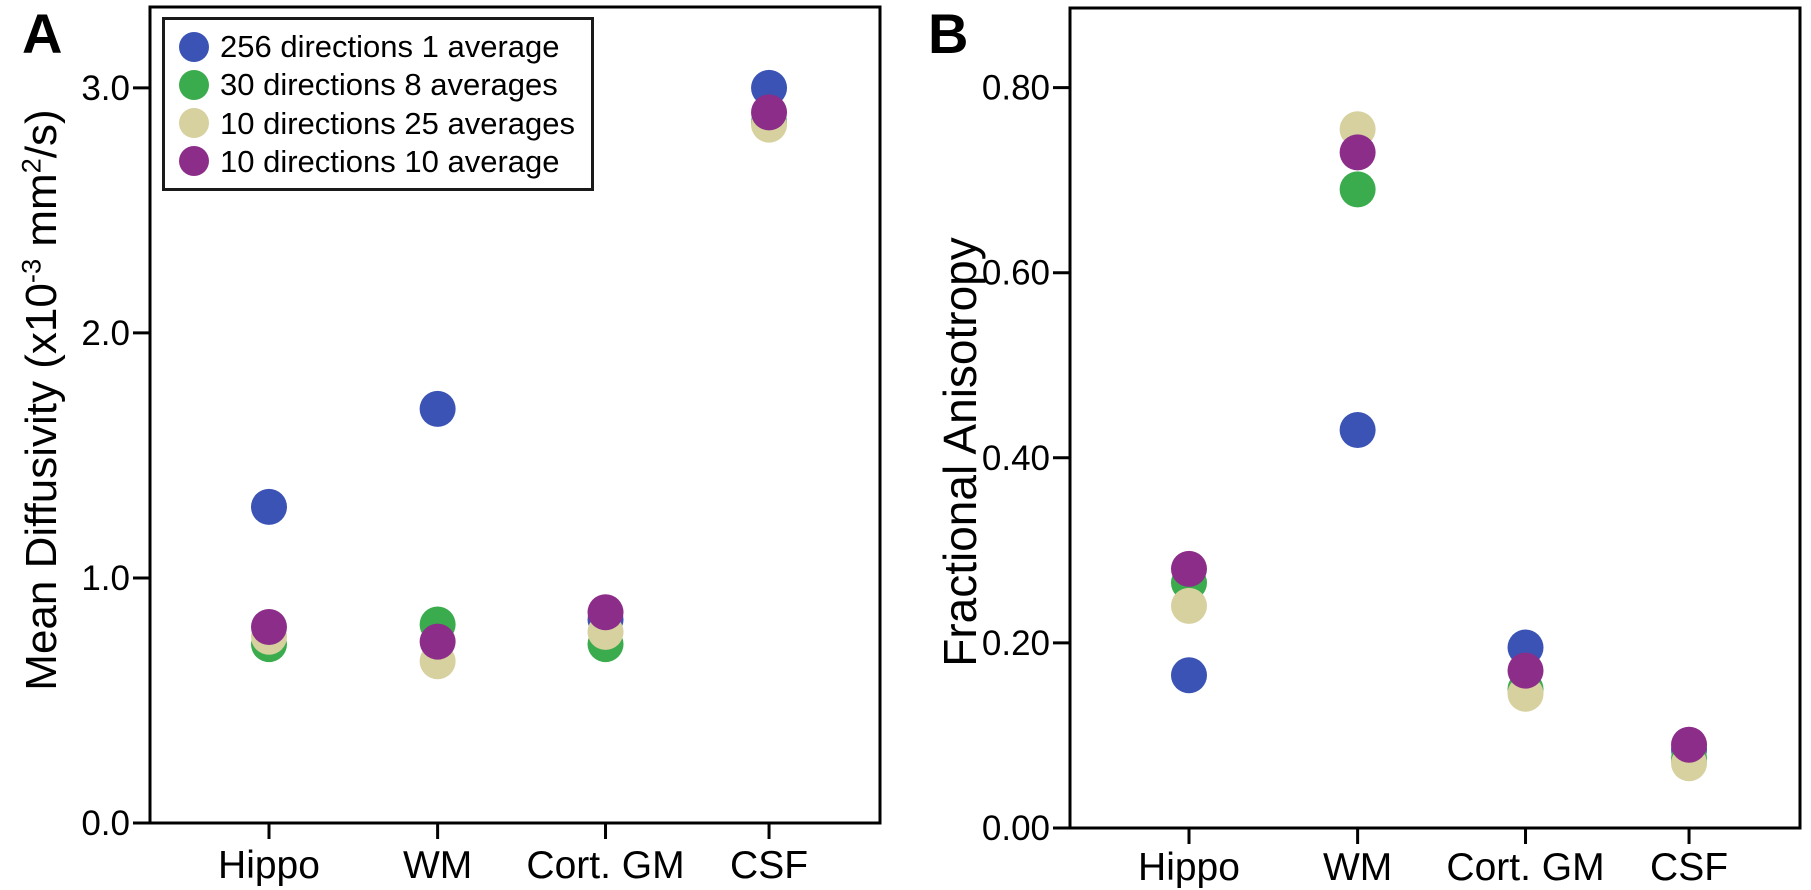 Image resolution: width=1811 pixels, height=890 pixels. Describe the element at coordinates (41, 487) in the screenshot. I see `y-label-a-text: Mean Diffusivity (x10` at that location.